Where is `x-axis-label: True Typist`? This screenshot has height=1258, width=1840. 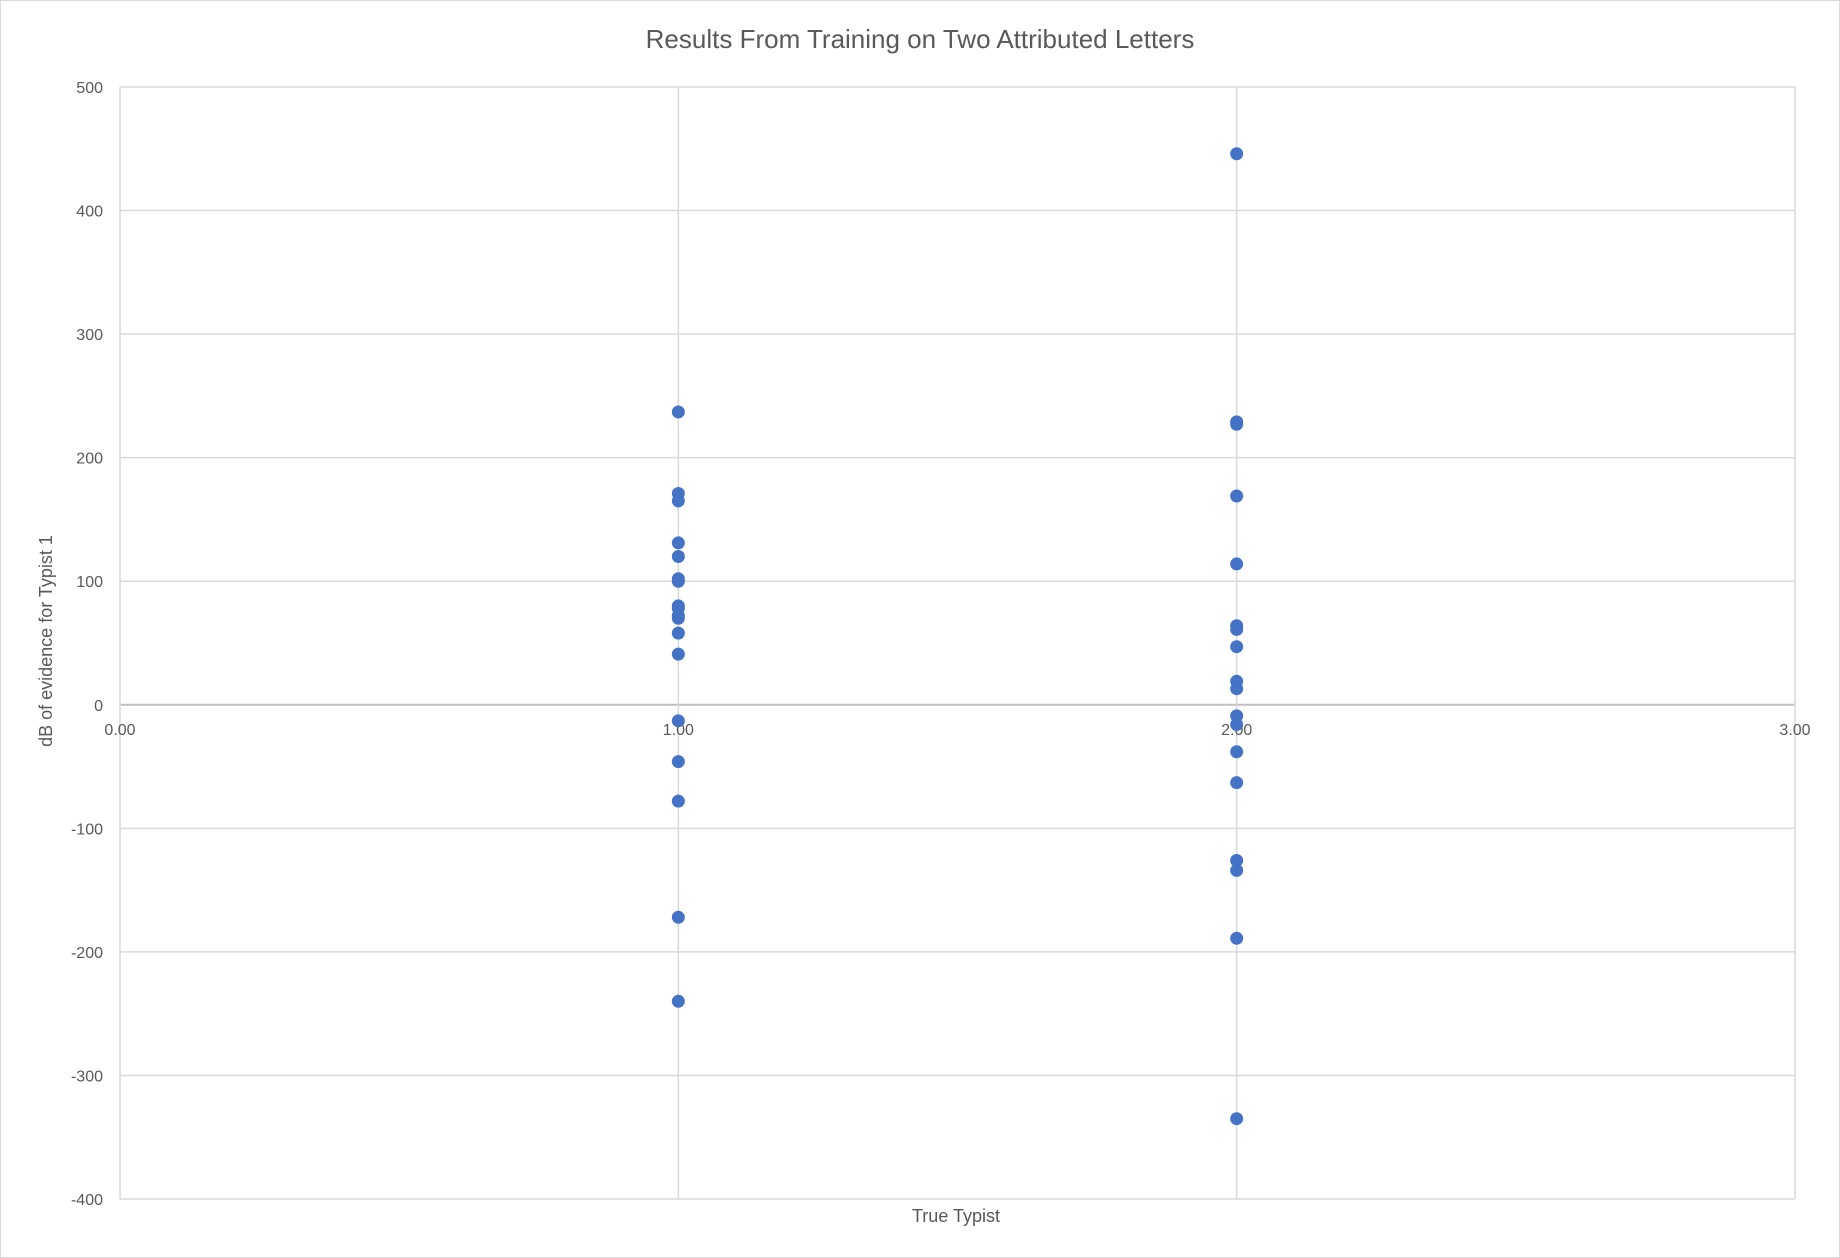 x-axis-label: True Typist is located at coordinates (956, 1216).